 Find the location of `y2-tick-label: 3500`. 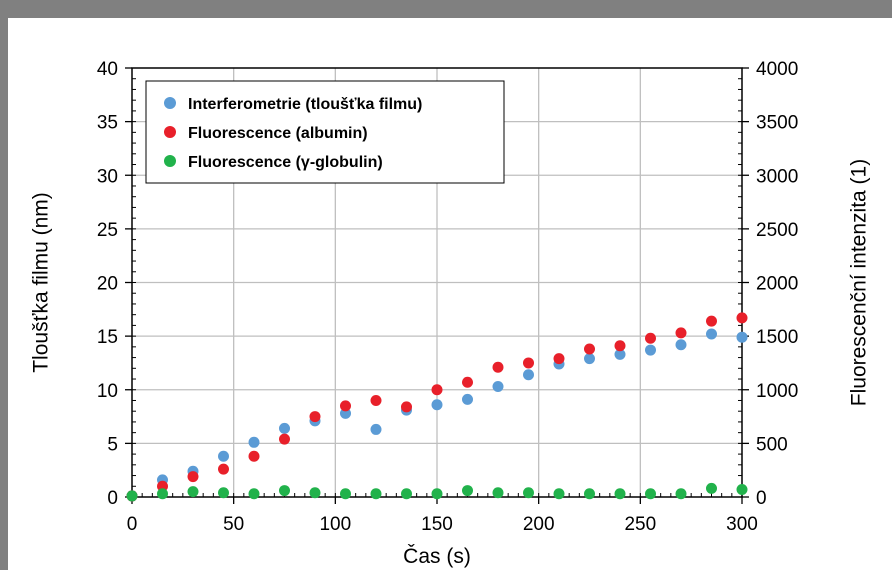

y2-tick-label: 3500 is located at coordinates (777, 123).